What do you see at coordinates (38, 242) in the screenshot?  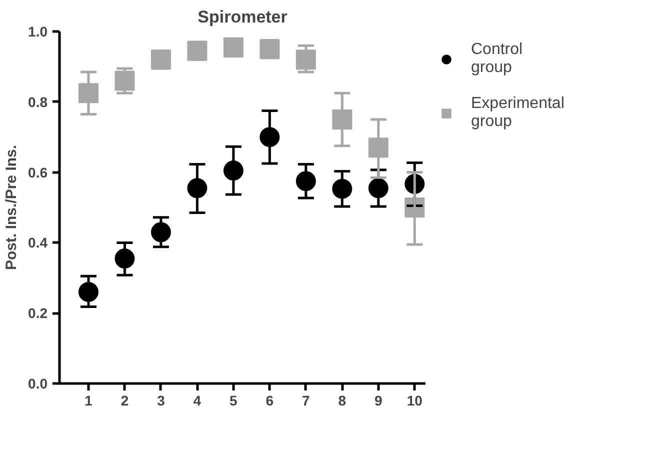 I see `y-tick-label: 0.4` at bounding box center [38, 242].